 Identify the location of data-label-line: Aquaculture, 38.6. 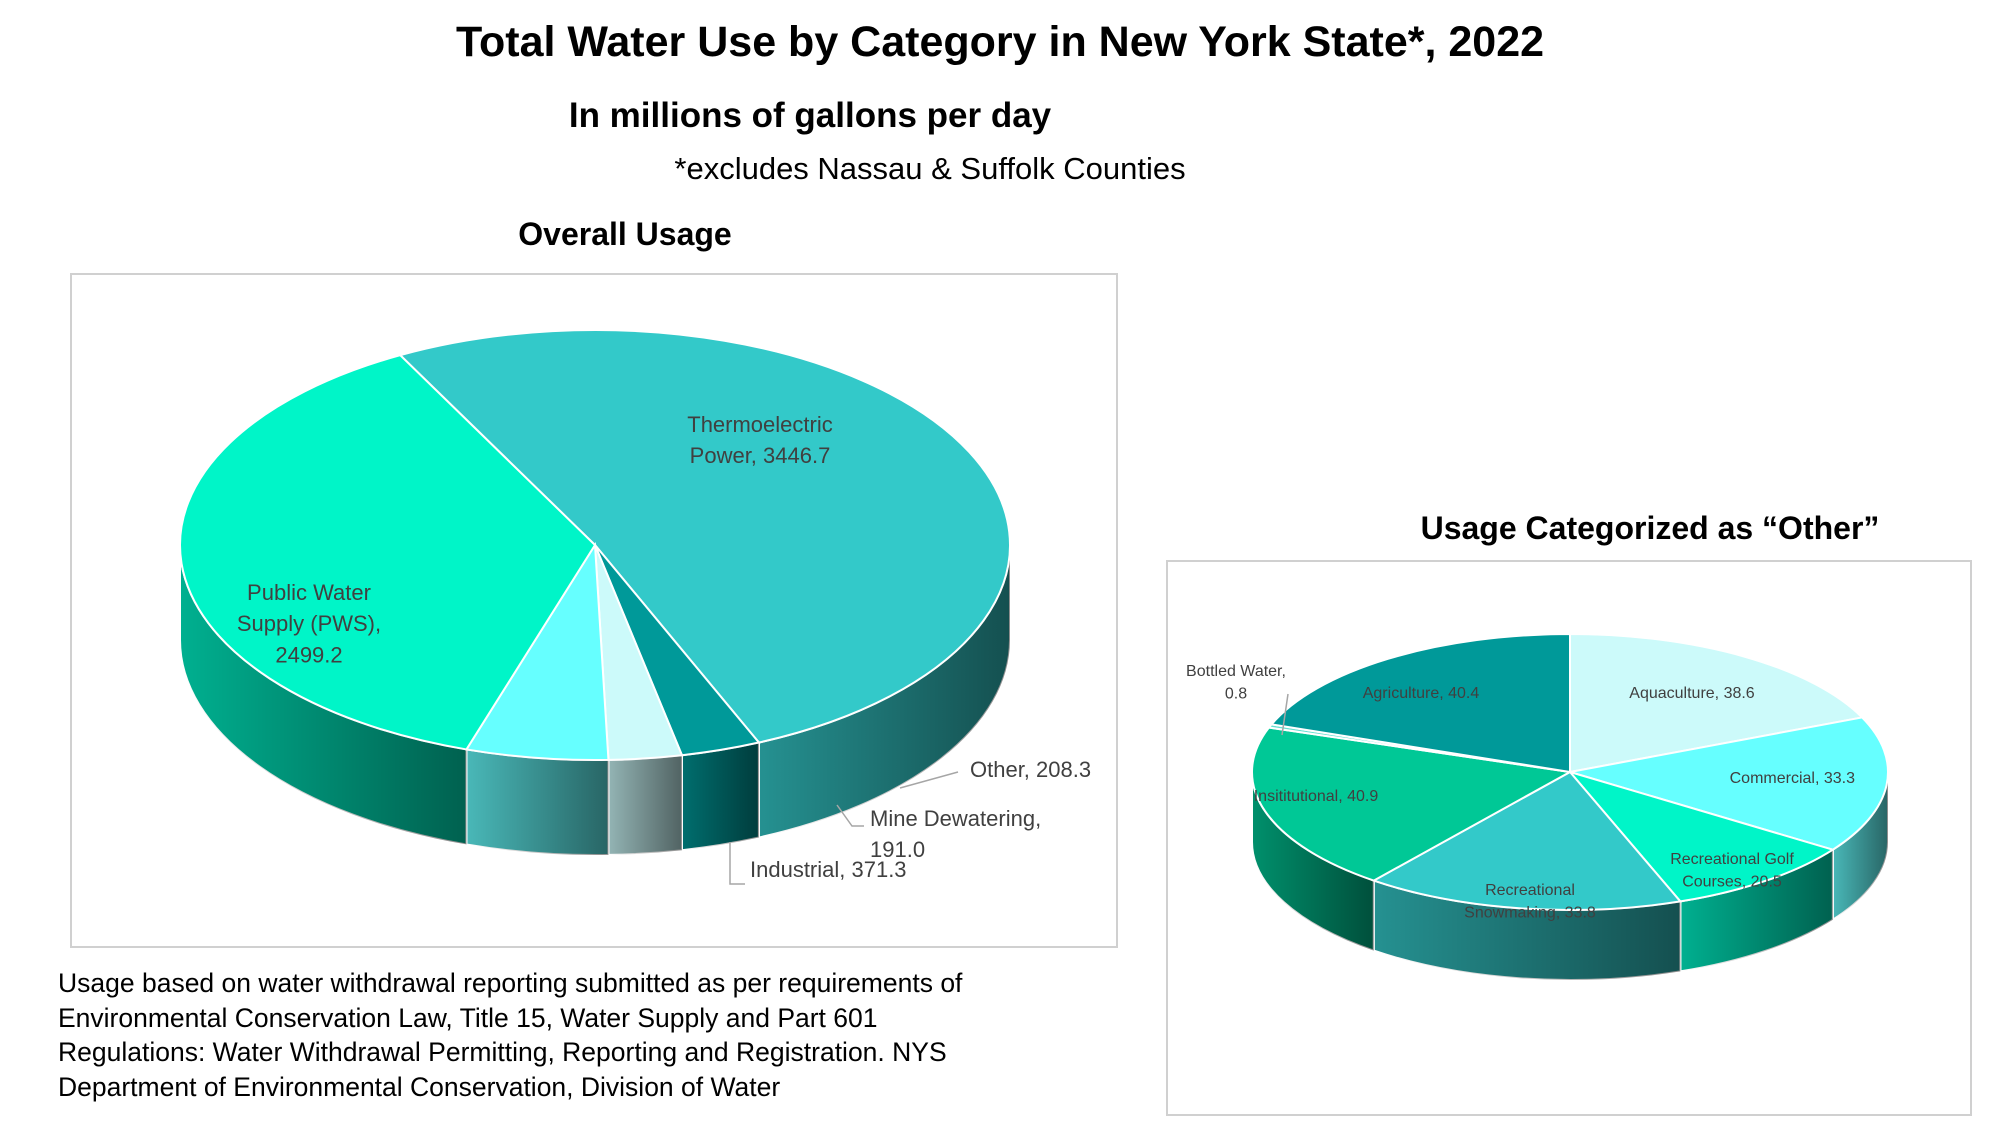
(1692, 693).